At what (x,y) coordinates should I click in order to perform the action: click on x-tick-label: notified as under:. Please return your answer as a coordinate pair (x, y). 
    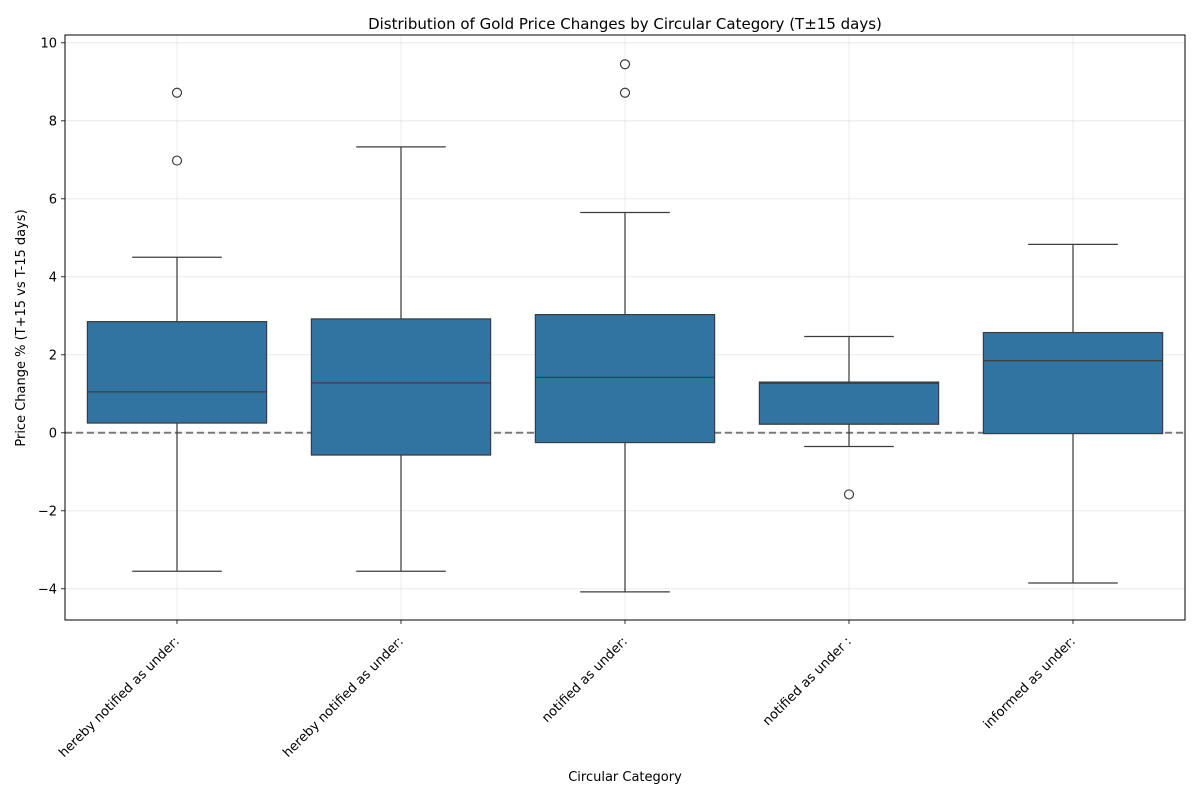
    Looking at the image, I should click on (585, 680).